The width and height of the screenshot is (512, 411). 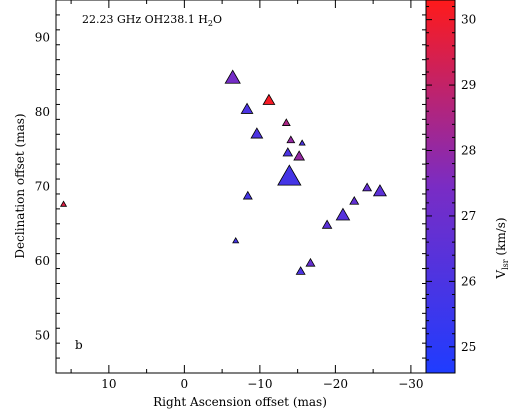 What do you see at coordinates (185, 384) in the screenshot?
I see `x-tick-label: 0` at bounding box center [185, 384].